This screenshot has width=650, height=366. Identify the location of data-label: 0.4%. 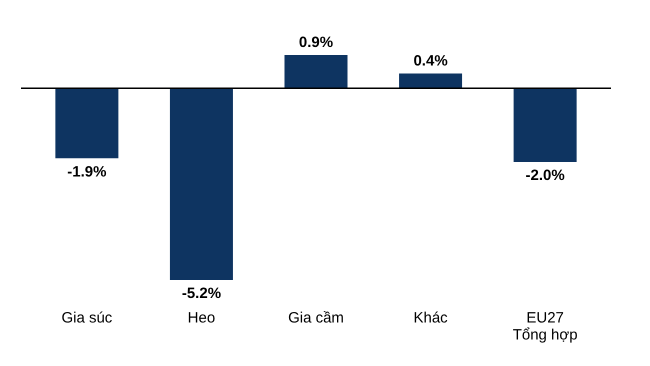
(430, 61).